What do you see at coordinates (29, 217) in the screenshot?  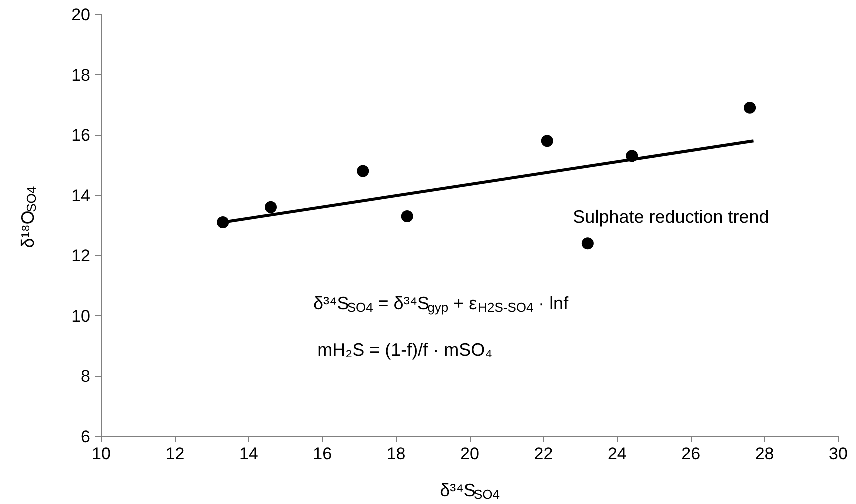 I see `y-axis-title: δ¹⁸OSO4` at bounding box center [29, 217].